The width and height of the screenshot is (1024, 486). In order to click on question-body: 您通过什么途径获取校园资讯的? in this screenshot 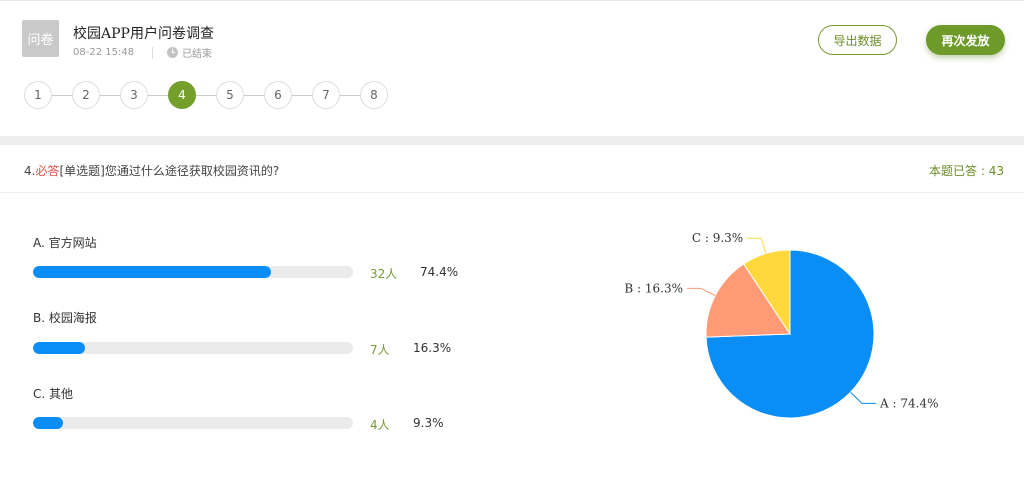, I will do `click(192, 171)`.